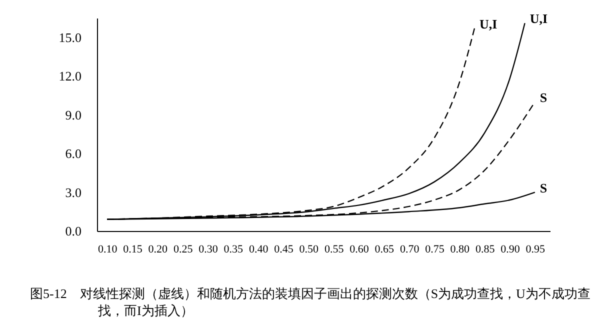  I want to click on y-tick-label: 3.0, so click(73, 192).